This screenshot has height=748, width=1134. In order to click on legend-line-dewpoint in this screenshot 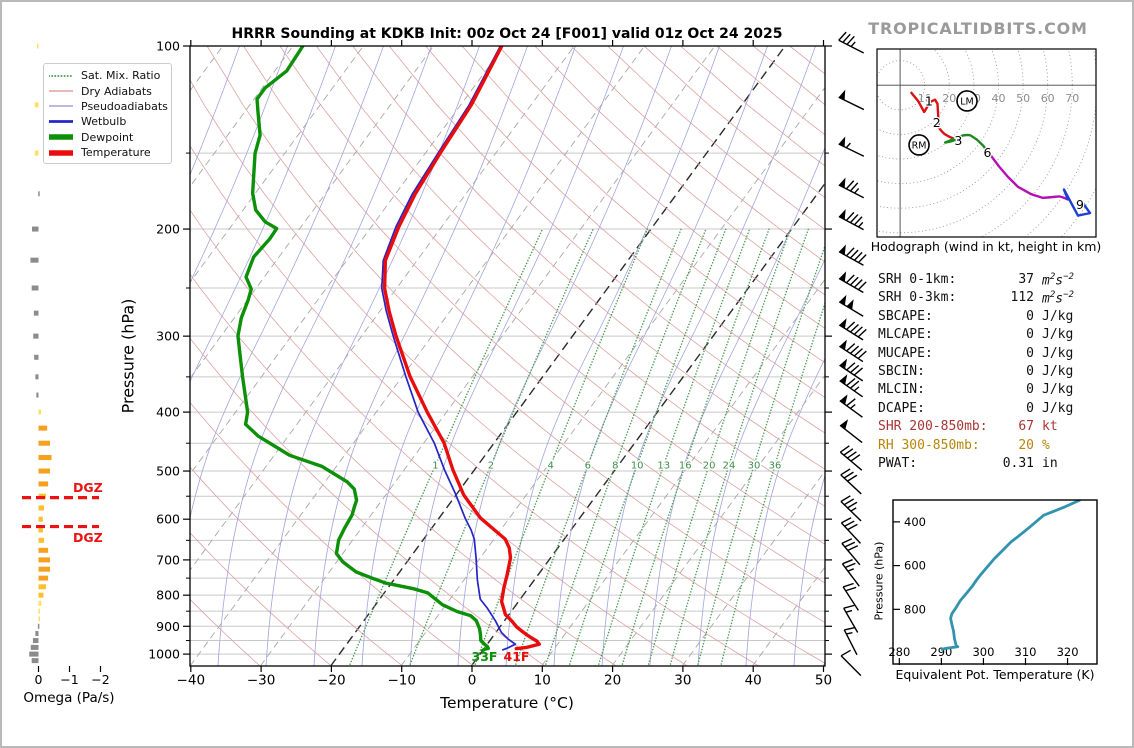, I will do `click(61, 137)`.